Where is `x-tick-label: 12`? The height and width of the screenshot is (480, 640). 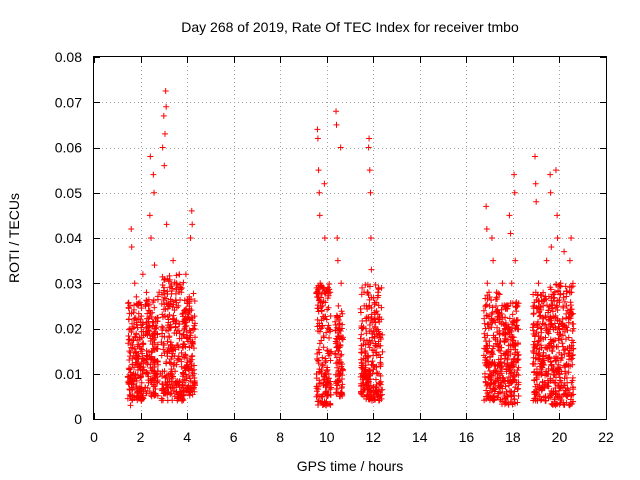
x-tick-label: 12 is located at coordinates (373, 437).